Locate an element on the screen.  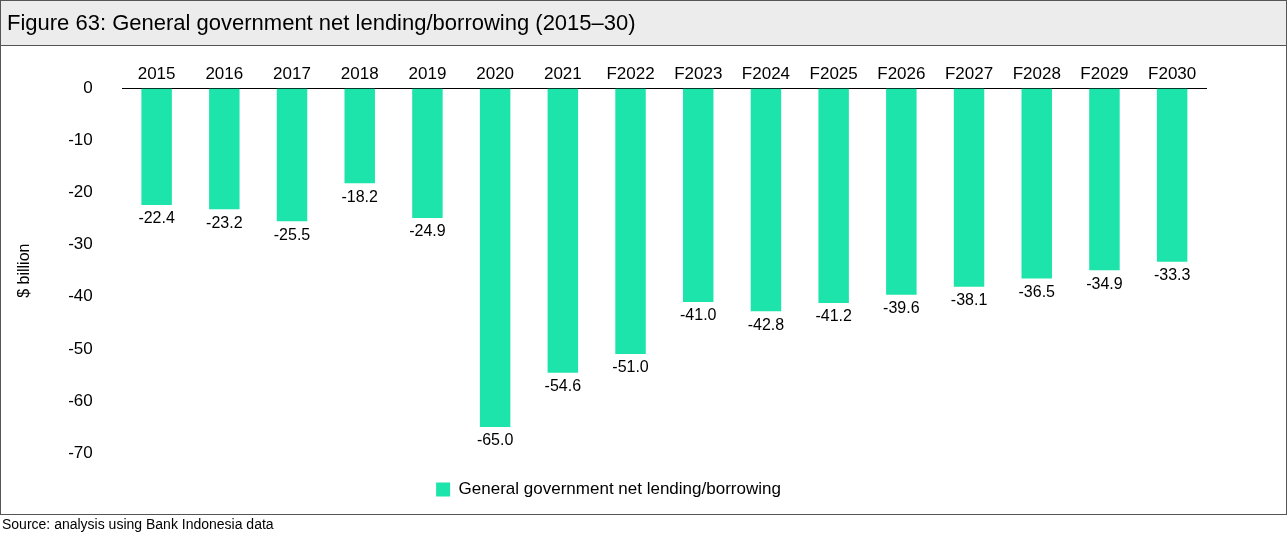
x-tick-label: 2017 is located at coordinates (292, 73).